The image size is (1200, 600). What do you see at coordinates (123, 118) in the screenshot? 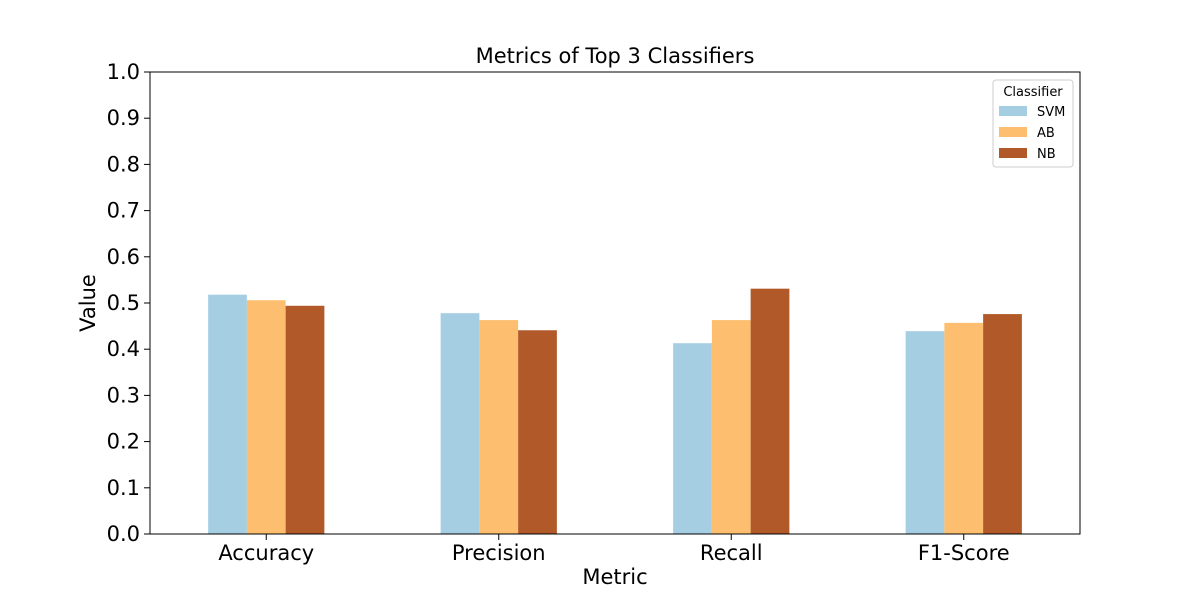
I see `y-tick-label: 0.9` at bounding box center [123, 118].